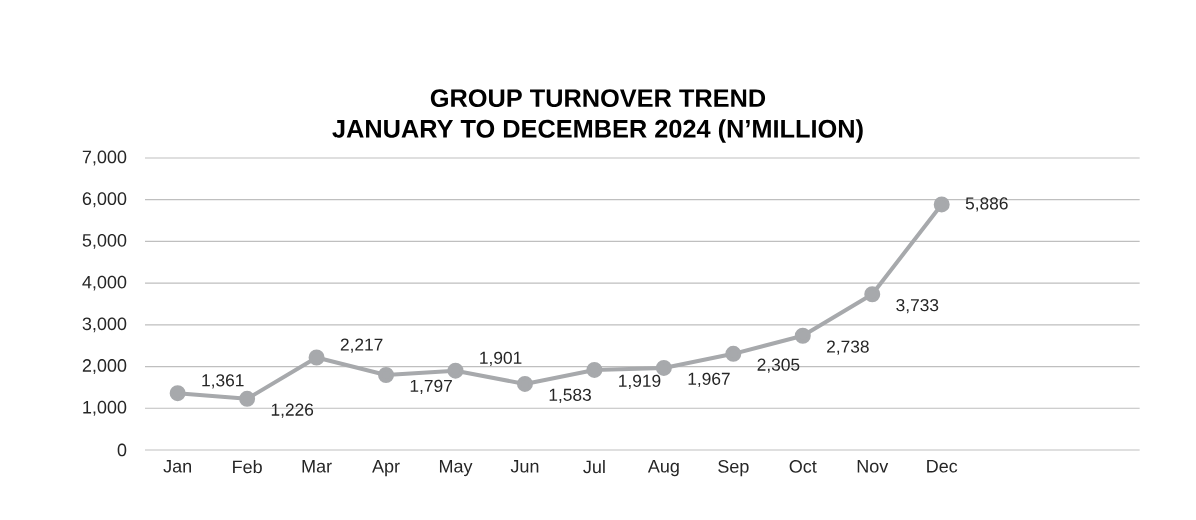 The width and height of the screenshot is (1196, 520). I want to click on y-tick-label: 7,000, so click(104, 158).